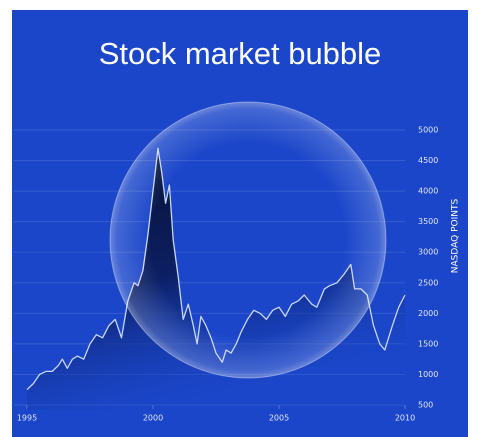 This screenshot has width=480, height=437. What do you see at coordinates (405, 418) in the screenshot?
I see `x-tick-label: 2010` at bounding box center [405, 418].